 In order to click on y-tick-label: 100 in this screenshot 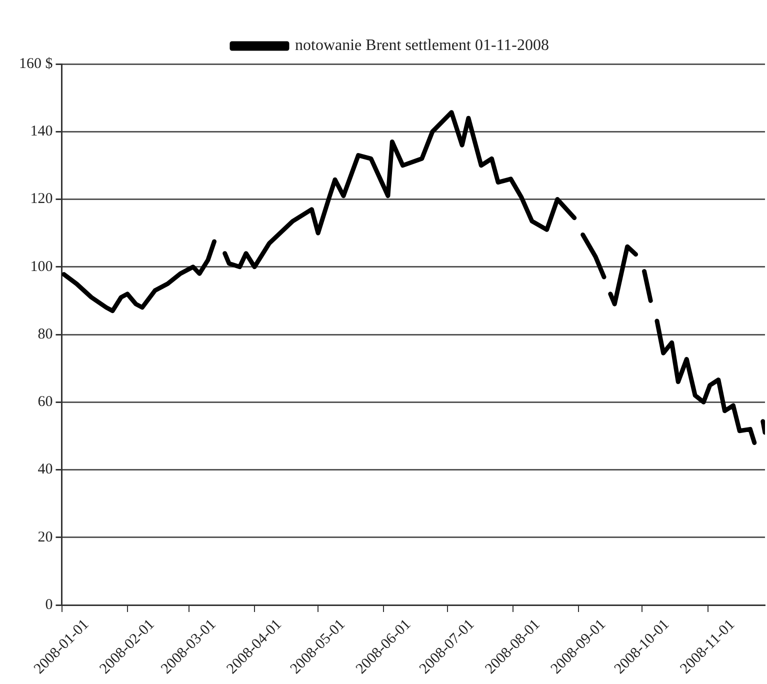, I will do `click(41, 266)`.